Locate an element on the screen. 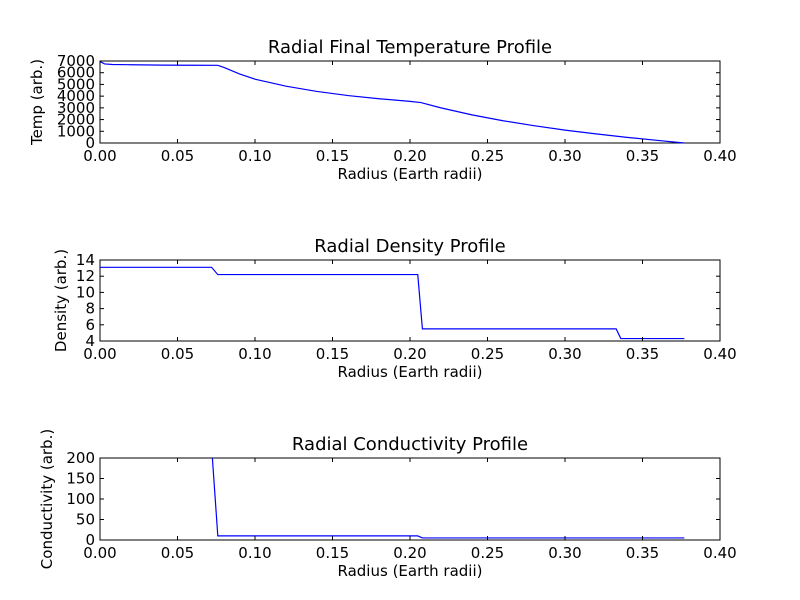  y-tick-label: 2000 is located at coordinates (76, 120).